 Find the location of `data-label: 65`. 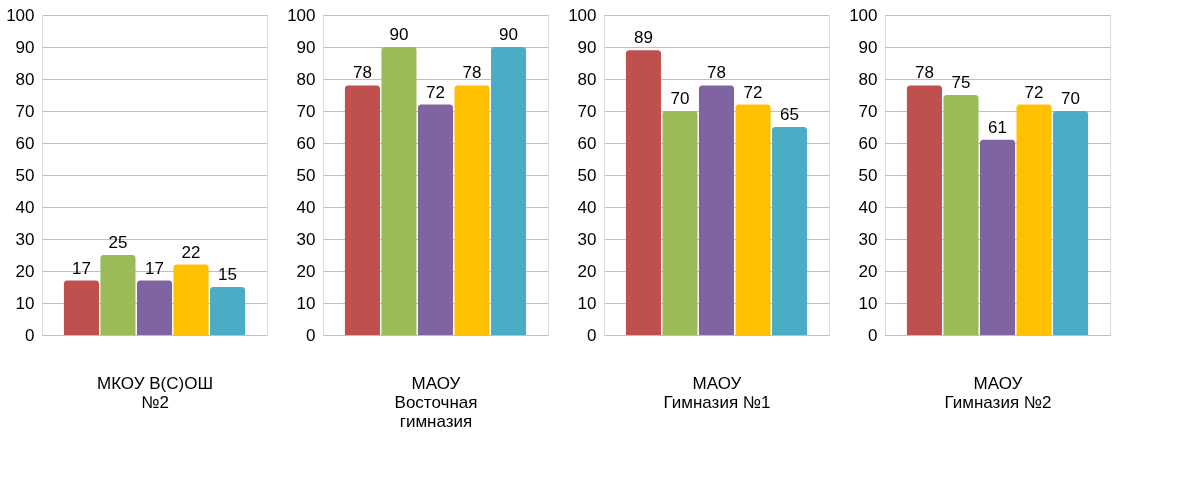

data-label: 65 is located at coordinates (790, 114).